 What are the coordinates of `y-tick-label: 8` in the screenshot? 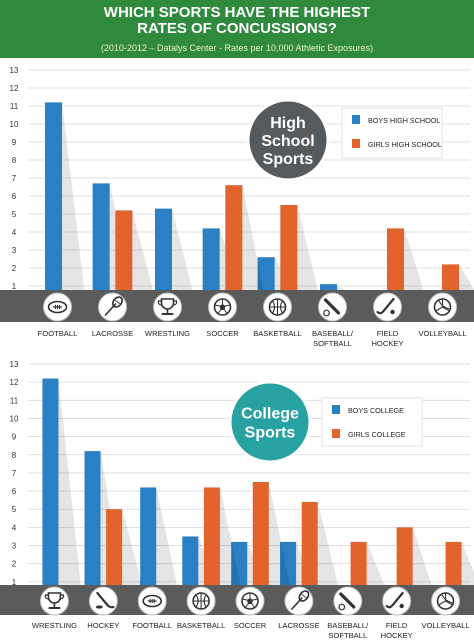 It's located at (14, 455).